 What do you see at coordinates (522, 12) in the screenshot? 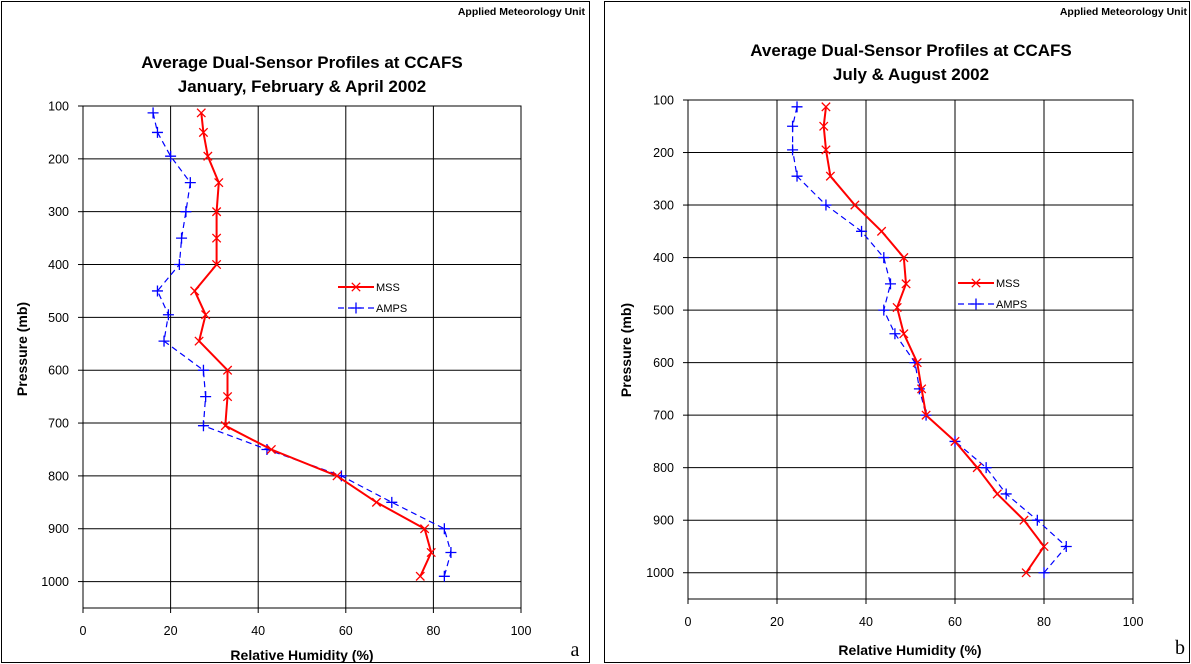
I see `unit-label: Applied Meteorology Unit` at bounding box center [522, 12].